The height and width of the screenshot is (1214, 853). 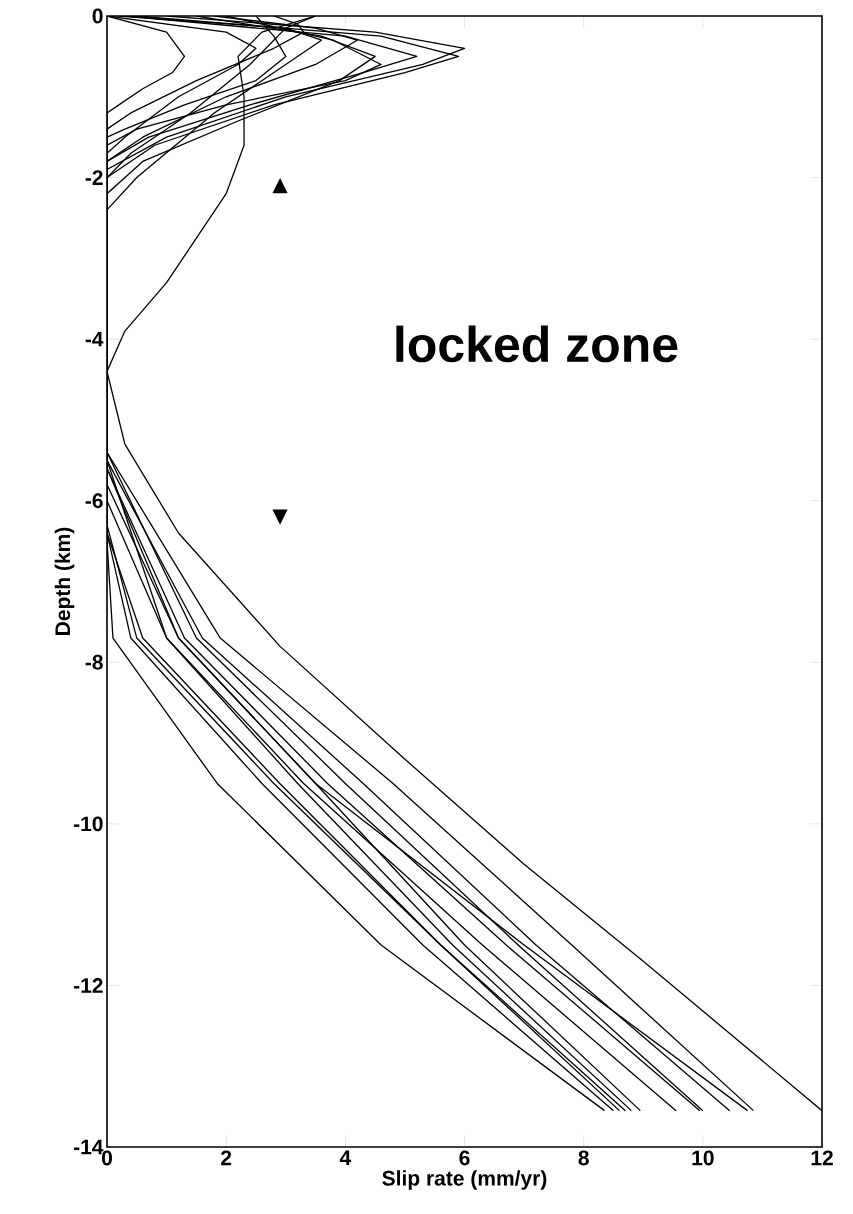 I want to click on y-tick-label: -6, so click(x=94, y=501).